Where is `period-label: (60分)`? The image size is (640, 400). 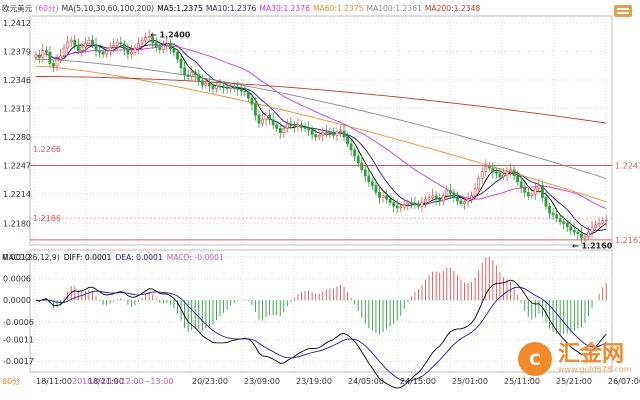
period-label: (60分) is located at coordinates (46, 8).